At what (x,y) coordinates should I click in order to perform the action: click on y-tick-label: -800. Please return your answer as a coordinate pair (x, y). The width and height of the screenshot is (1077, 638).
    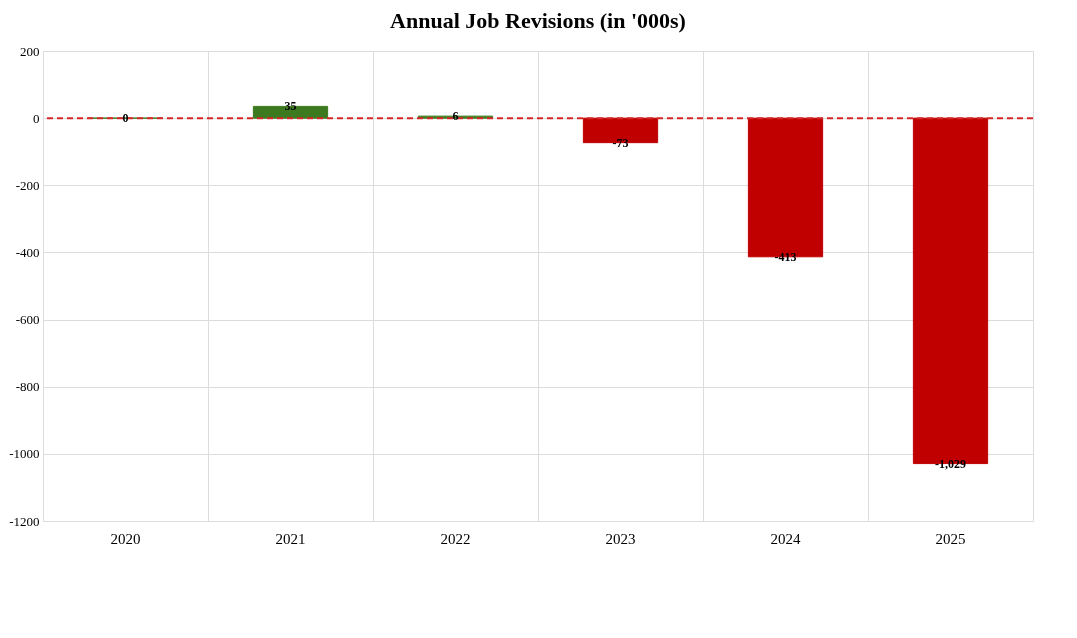
    Looking at the image, I should click on (27, 387).